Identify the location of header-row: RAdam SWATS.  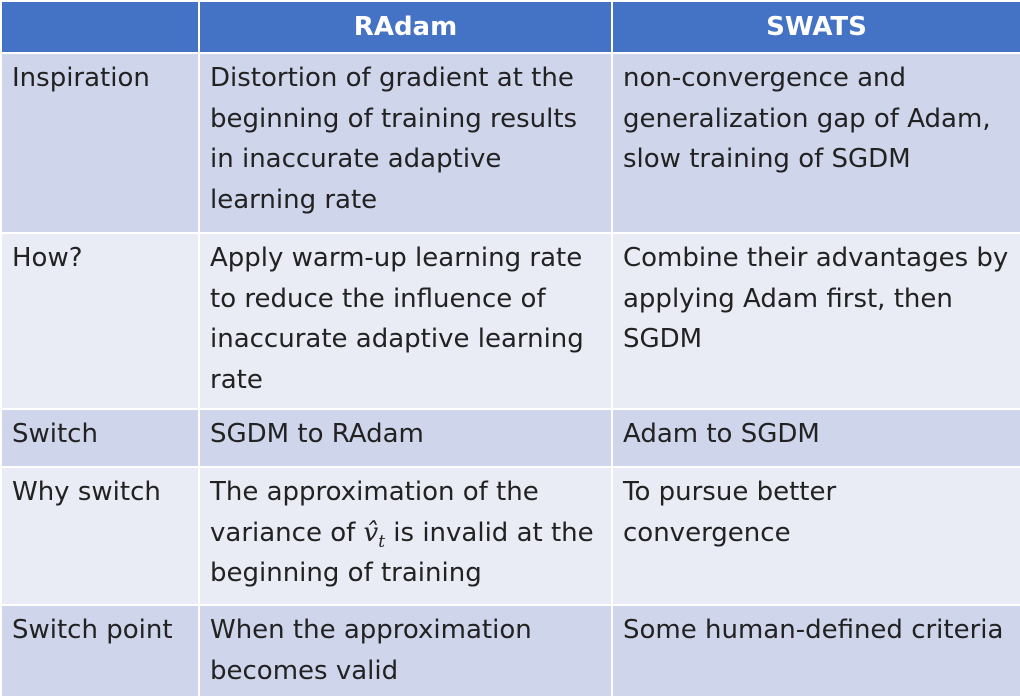
(510, 27).